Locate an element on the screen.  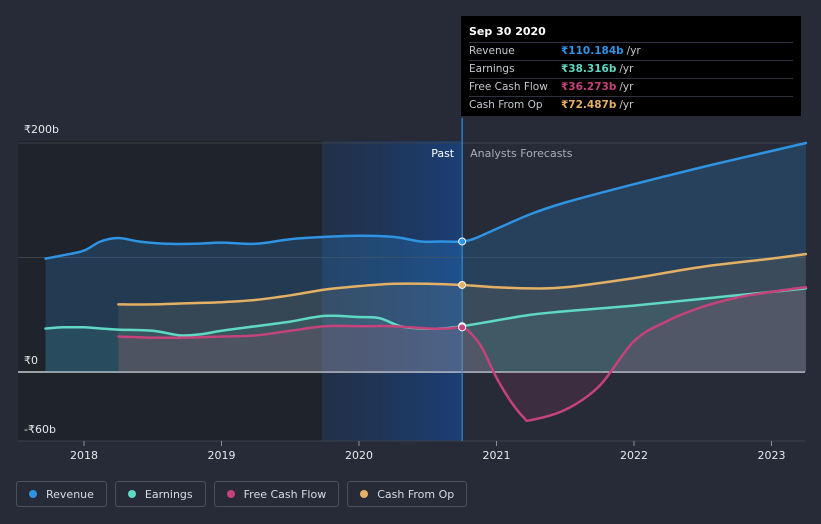
tooltip-value: ₹38.316b is located at coordinates (589, 69).